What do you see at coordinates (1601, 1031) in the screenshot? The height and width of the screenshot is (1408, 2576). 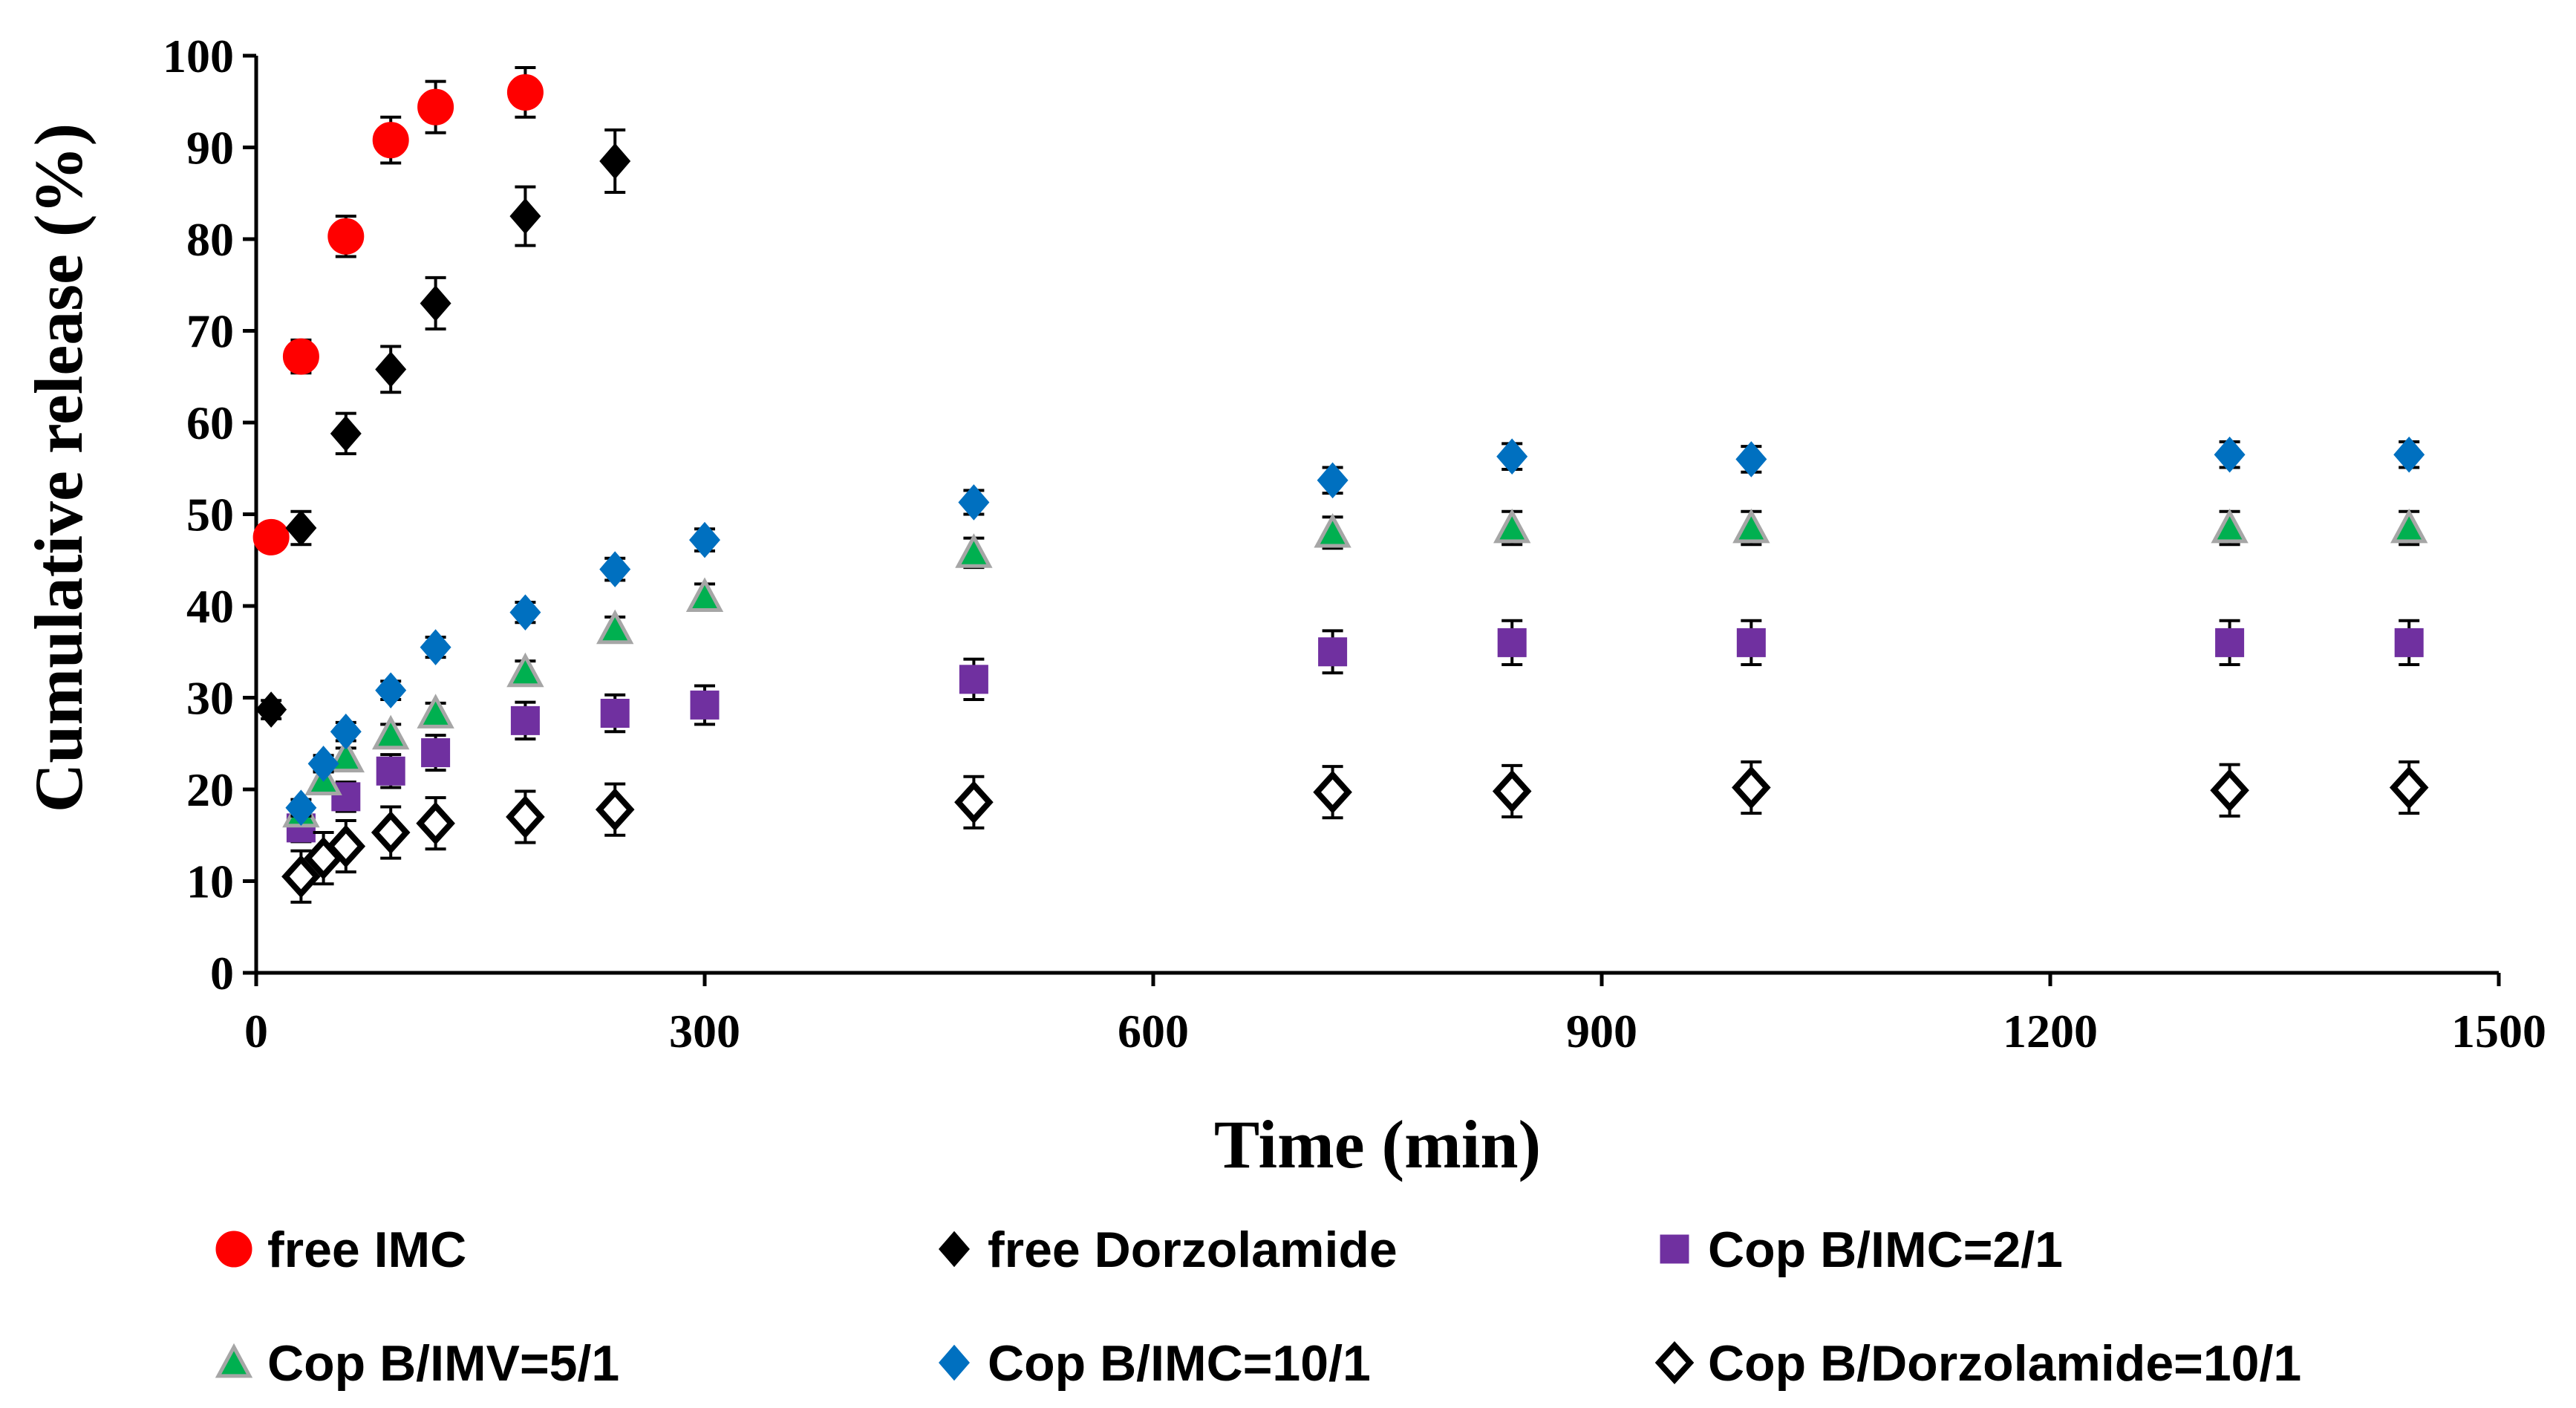 I see `x-tick-label: 900` at bounding box center [1601, 1031].